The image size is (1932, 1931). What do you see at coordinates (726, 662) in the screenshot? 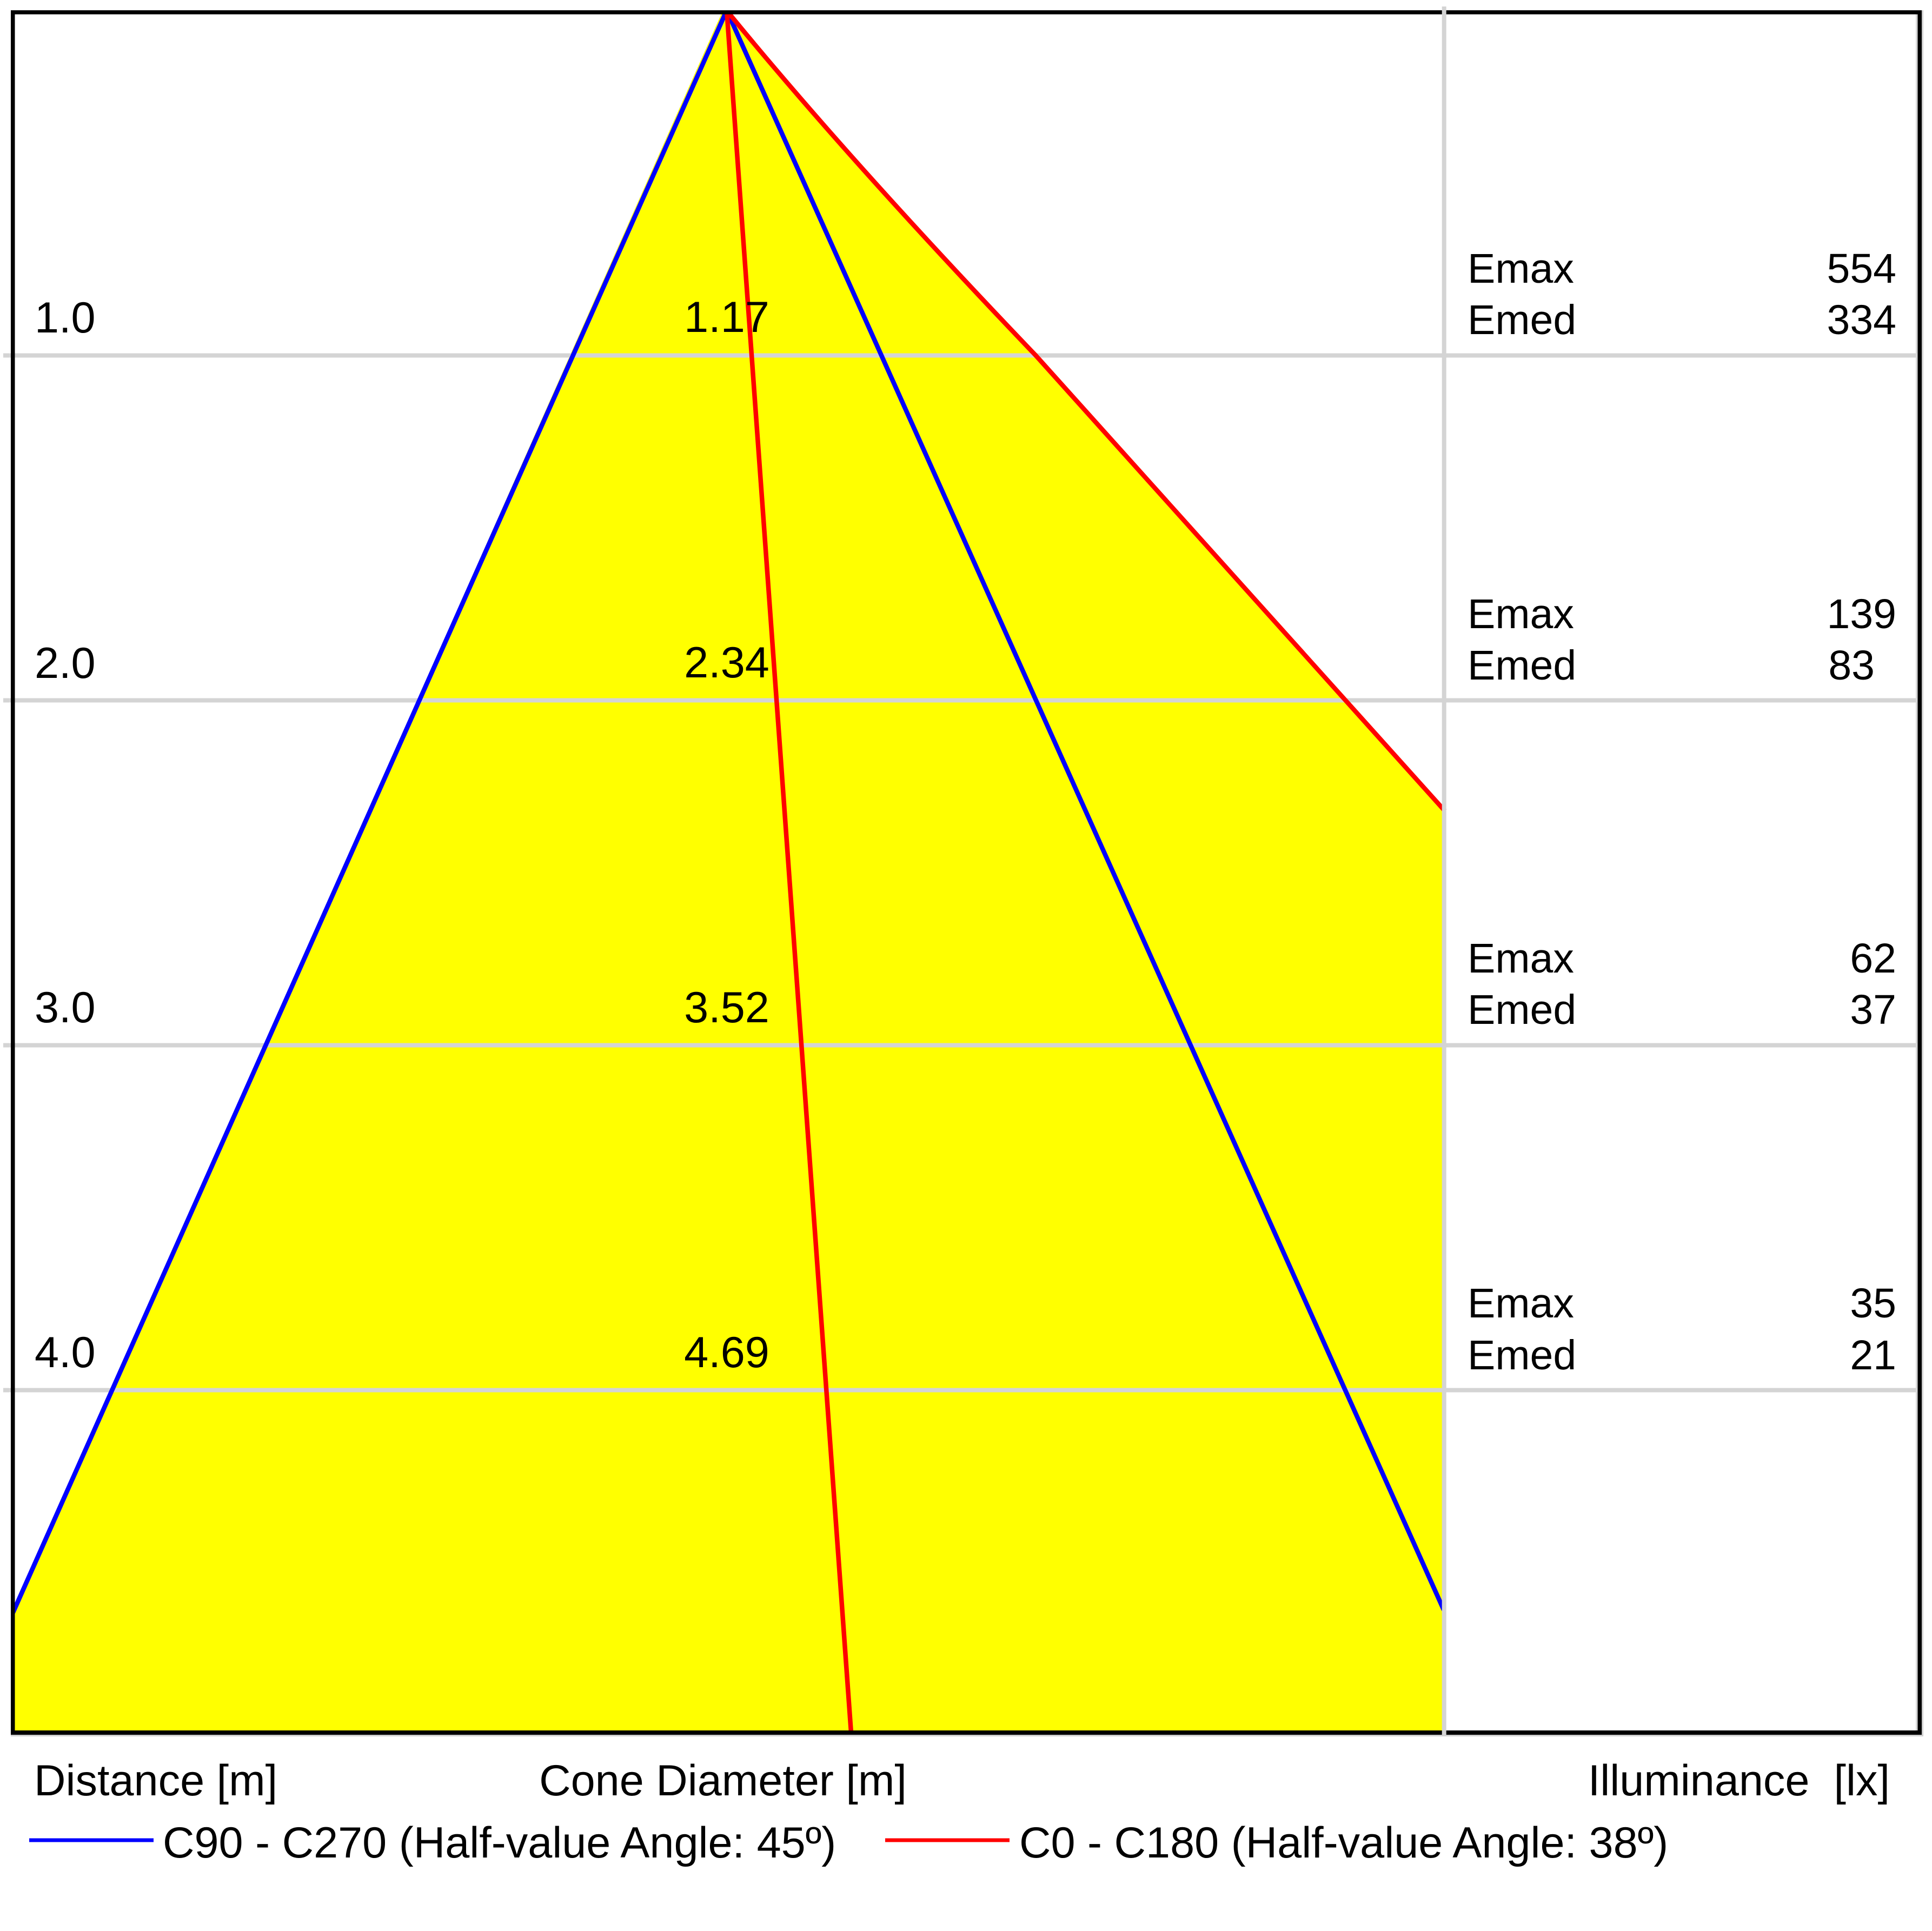
I see `svg-text: 2.34` at bounding box center [726, 662].